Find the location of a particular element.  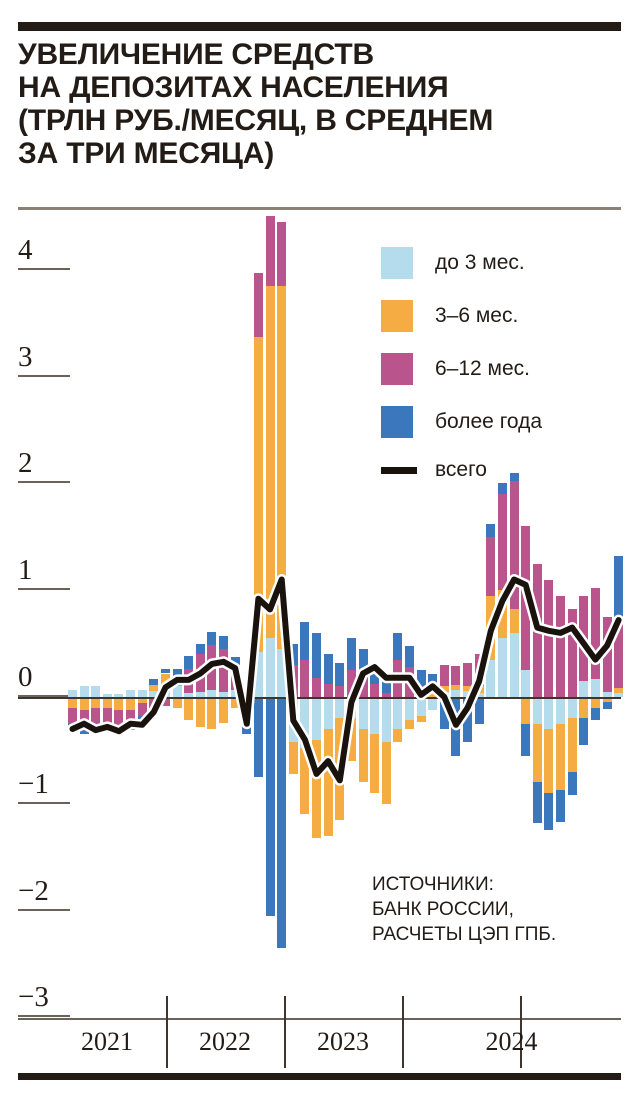

y-axis-tick-label: −3 is located at coordinates (33, 997).